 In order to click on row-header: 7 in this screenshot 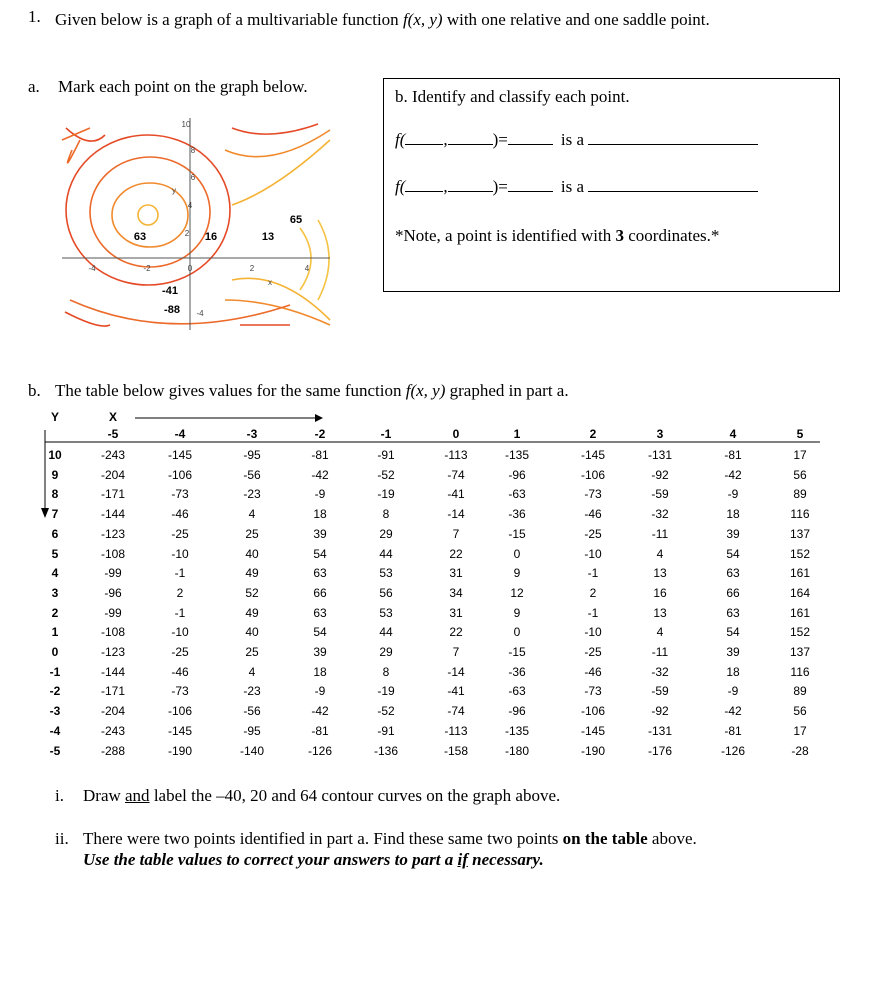, I will do `click(55, 514)`.